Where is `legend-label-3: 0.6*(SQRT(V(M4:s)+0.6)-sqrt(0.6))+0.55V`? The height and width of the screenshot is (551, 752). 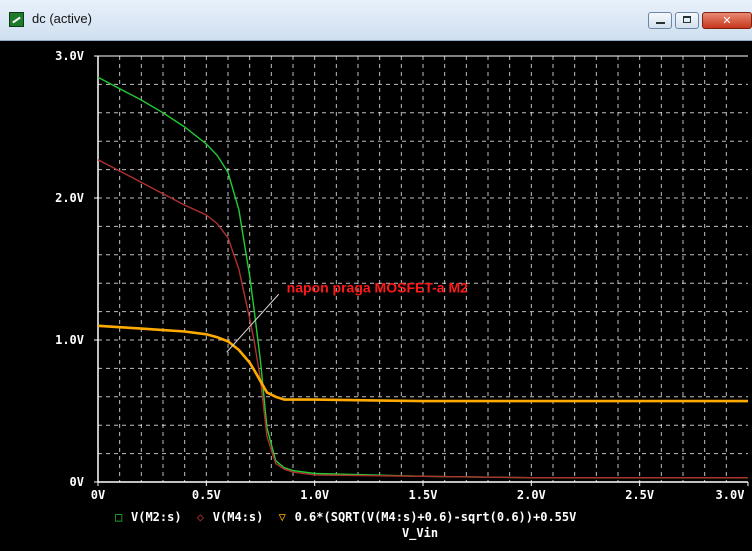 legend-label-3: 0.6*(SQRT(V(M4:s)+0.6)-sqrt(0.6))+0.55V is located at coordinates (436, 517).